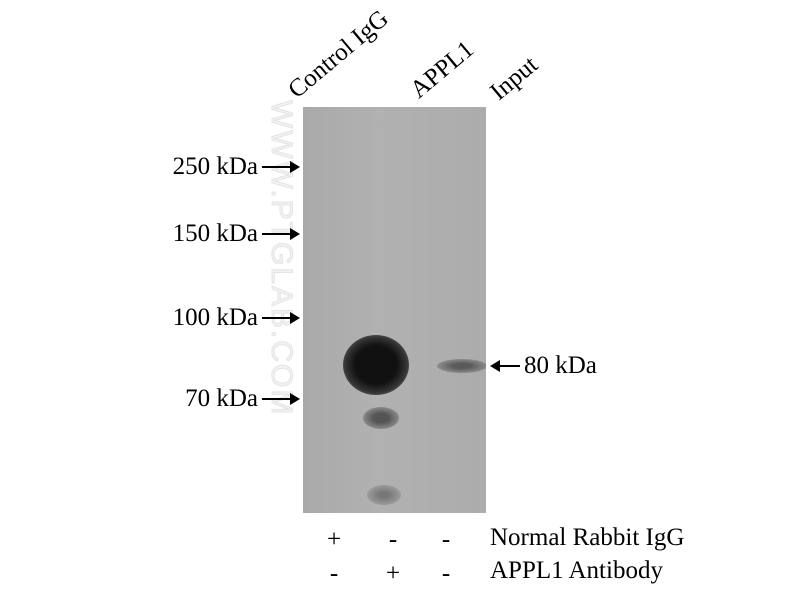 This screenshot has height=600, width=800. Describe the element at coordinates (560, 365) in the screenshot. I see `target-label: 80 kDa` at that location.